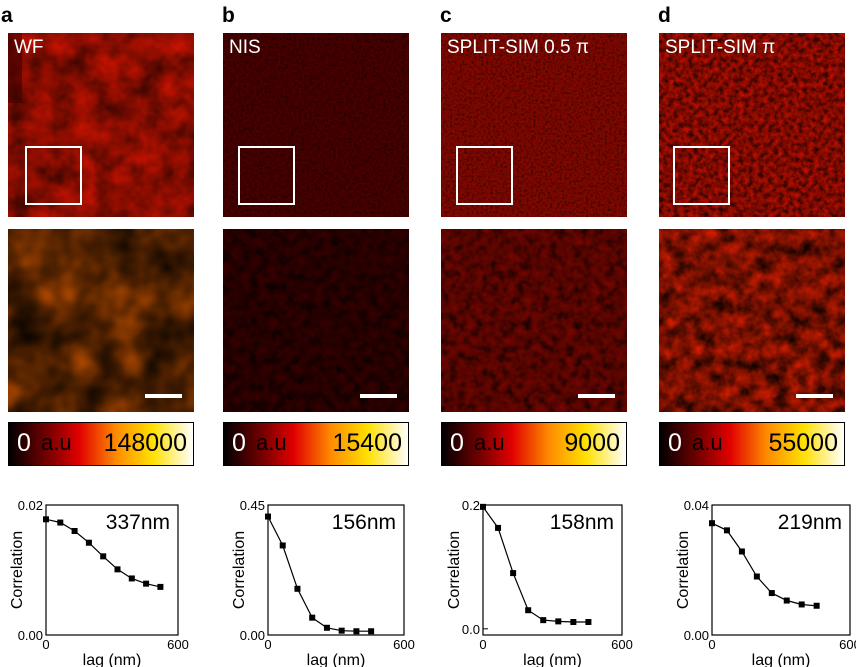 Image resolution: width=856 pixels, height=667 pixels. Describe the element at coordinates (446, 15) in the screenshot. I see `panel-letter: c` at that location.